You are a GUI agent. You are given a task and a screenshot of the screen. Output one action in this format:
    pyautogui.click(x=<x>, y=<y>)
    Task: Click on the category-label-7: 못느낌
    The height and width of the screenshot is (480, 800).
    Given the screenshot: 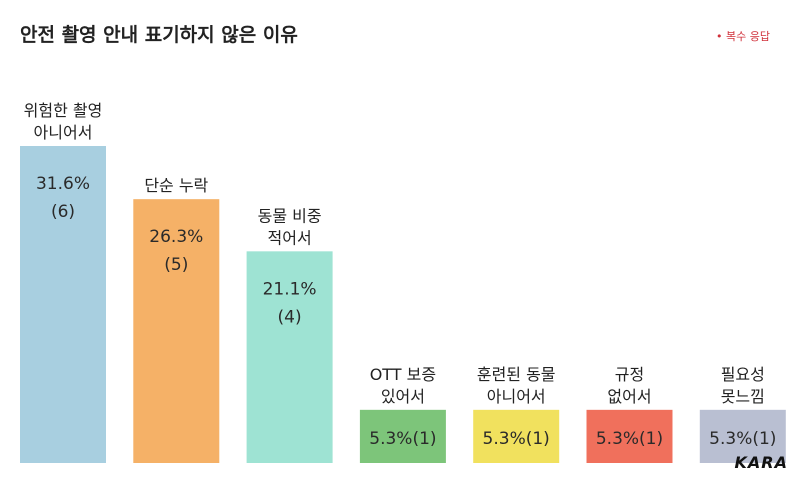 What is the action you would take?
    pyautogui.click(x=743, y=396)
    